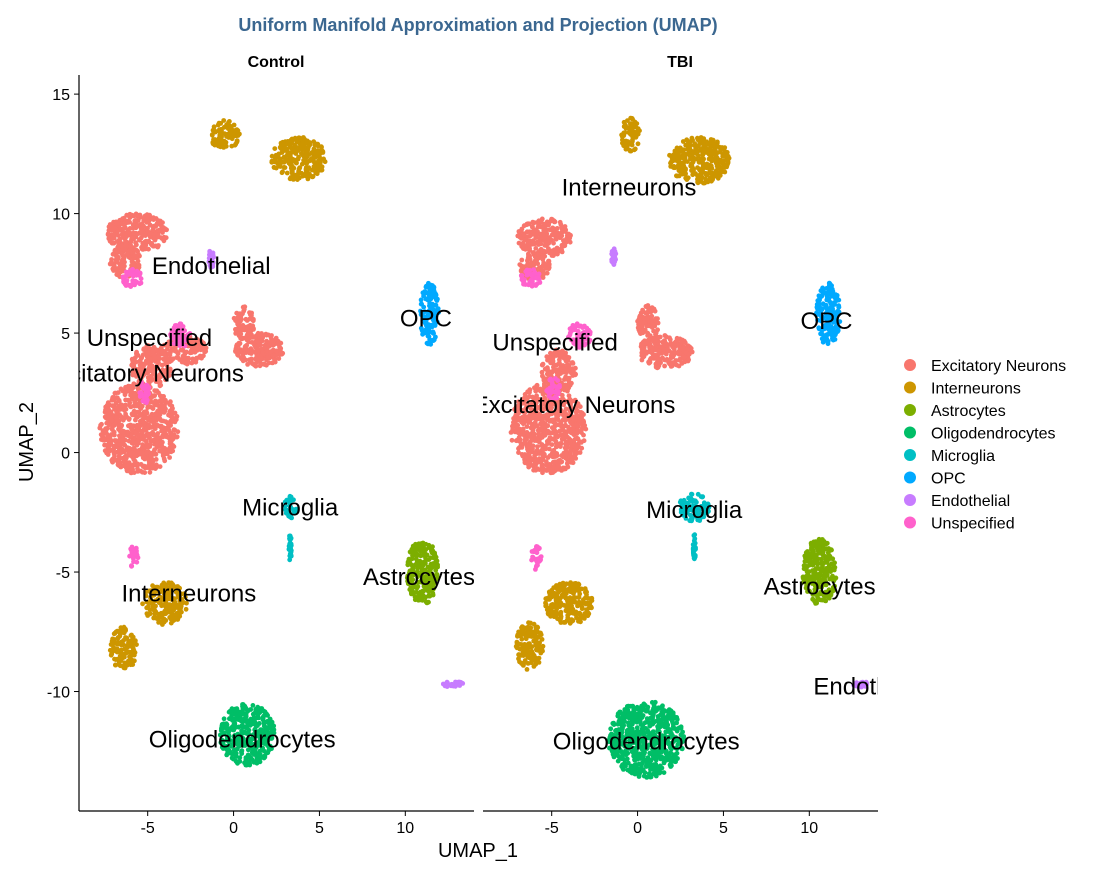 The height and width of the screenshot is (880, 1100). I want to click on cluster-excitatory-neurons, so click(259, 349).